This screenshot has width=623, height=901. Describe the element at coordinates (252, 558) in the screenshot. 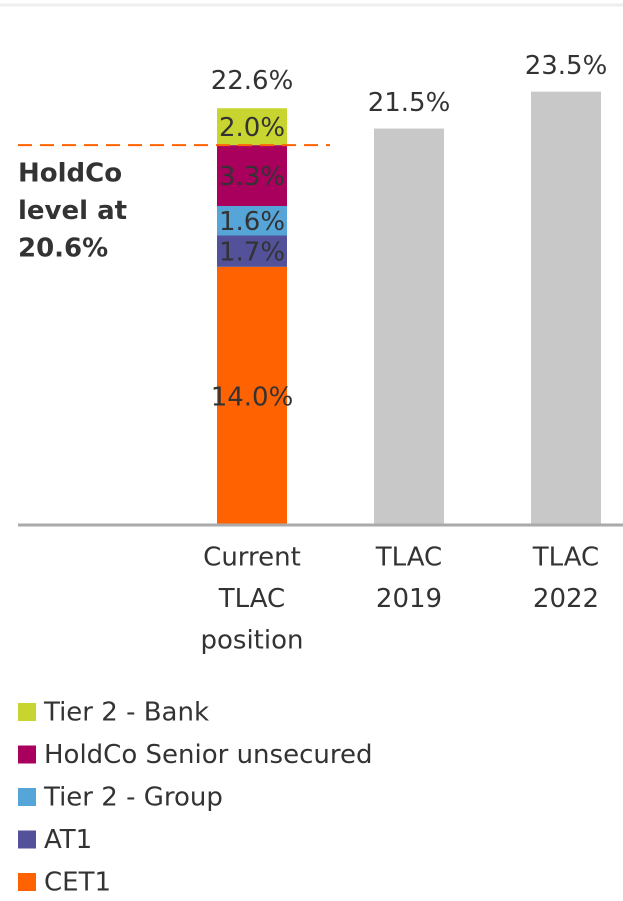

I see `x-tick-label: Current` at that location.